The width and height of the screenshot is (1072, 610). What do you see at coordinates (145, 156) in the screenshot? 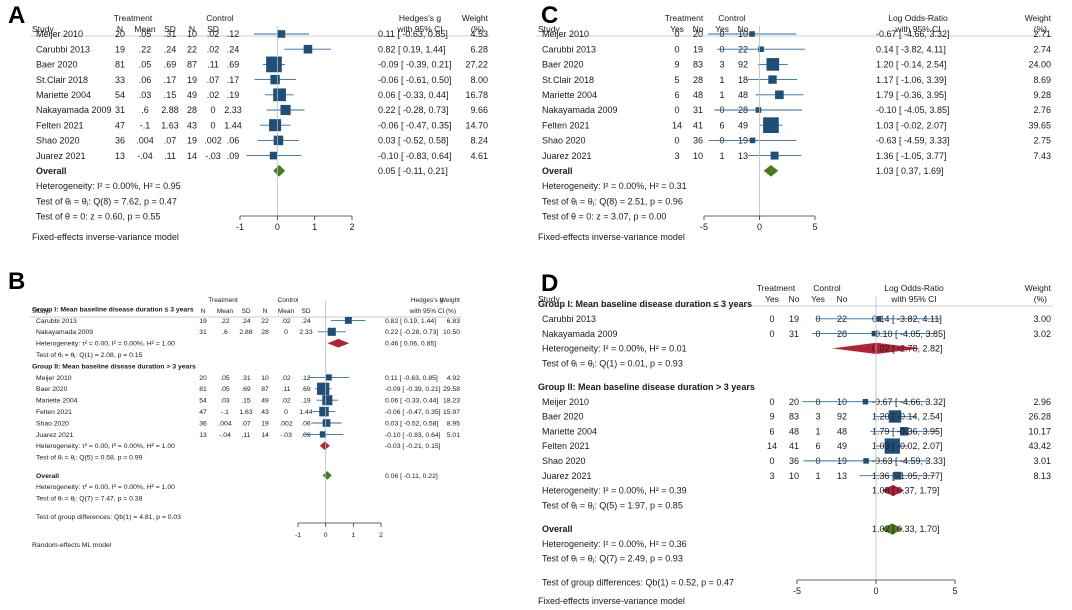
I see `study-cell: -.04` at bounding box center [145, 156].